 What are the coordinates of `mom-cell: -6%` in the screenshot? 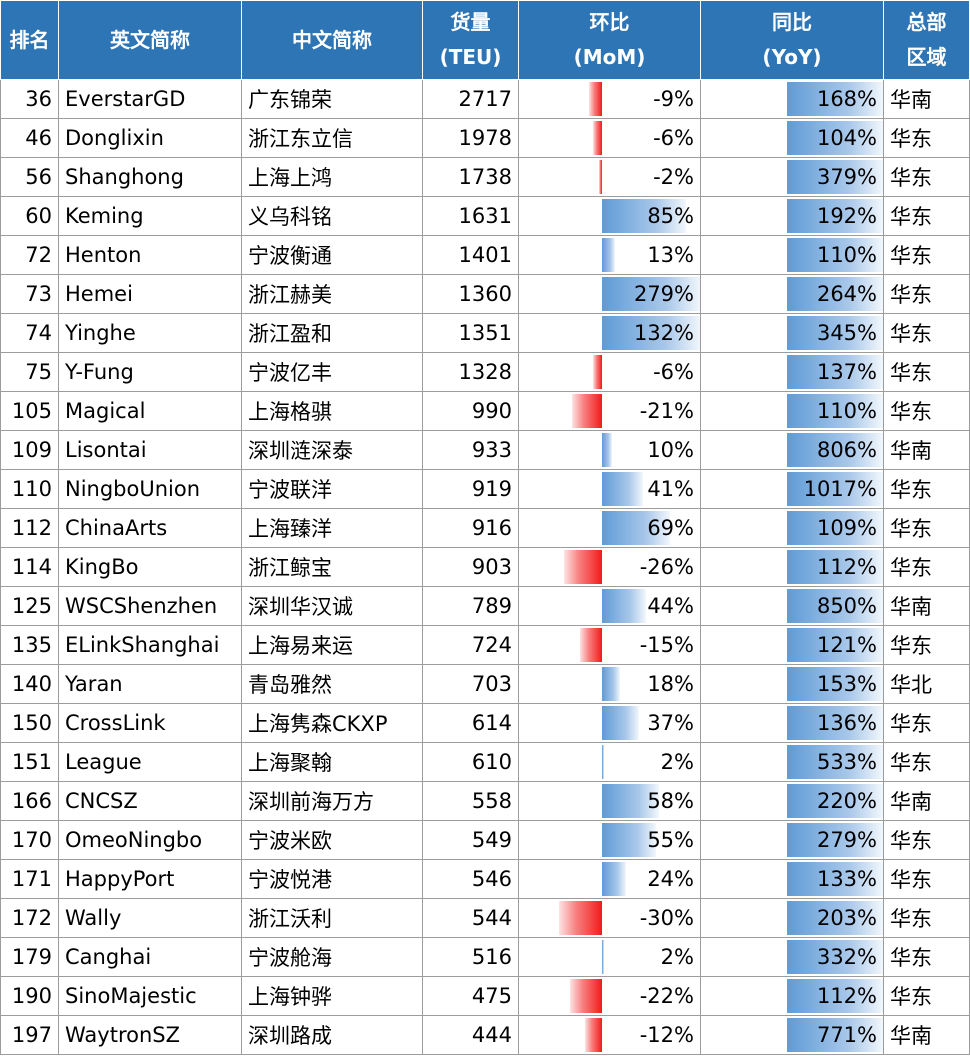 It's located at (609, 372).